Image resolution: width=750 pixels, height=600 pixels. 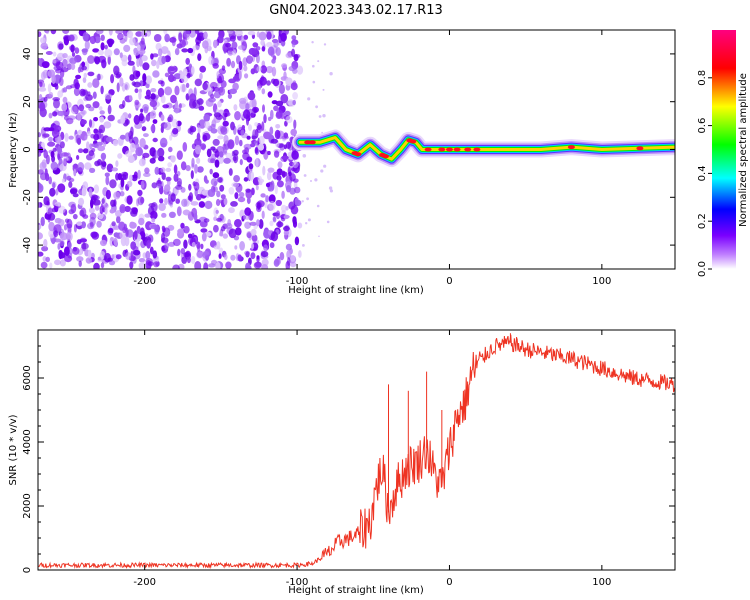 What do you see at coordinates (449, 582) in the screenshot?
I see `x-tick-label: 0` at bounding box center [449, 582].